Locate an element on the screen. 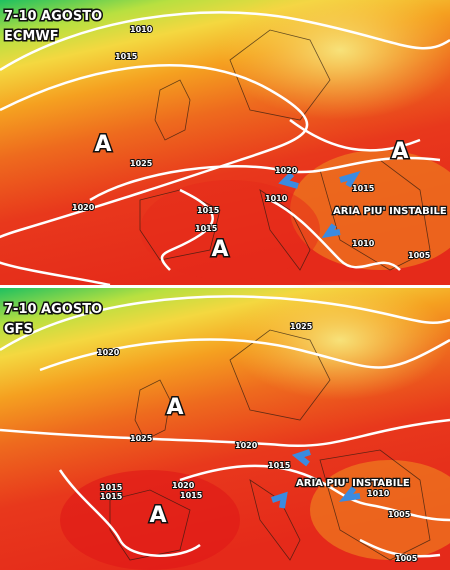  model-name: GFS is located at coordinates (18, 329).